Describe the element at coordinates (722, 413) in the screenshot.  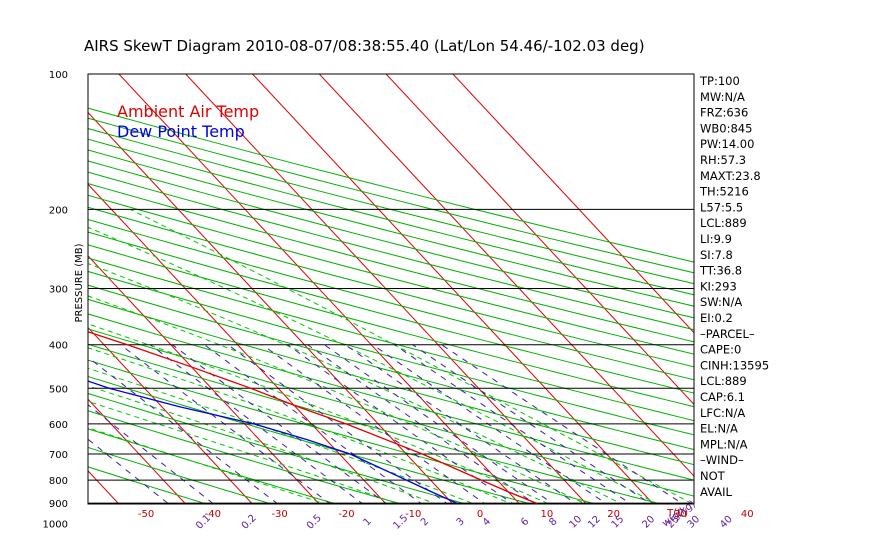
I see `index-item: LFC:N/A` at that location.